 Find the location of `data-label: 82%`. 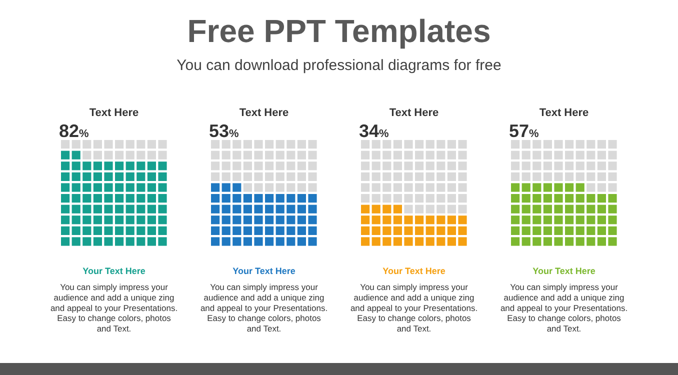

data-label: 82% is located at coordinates (74, 131).